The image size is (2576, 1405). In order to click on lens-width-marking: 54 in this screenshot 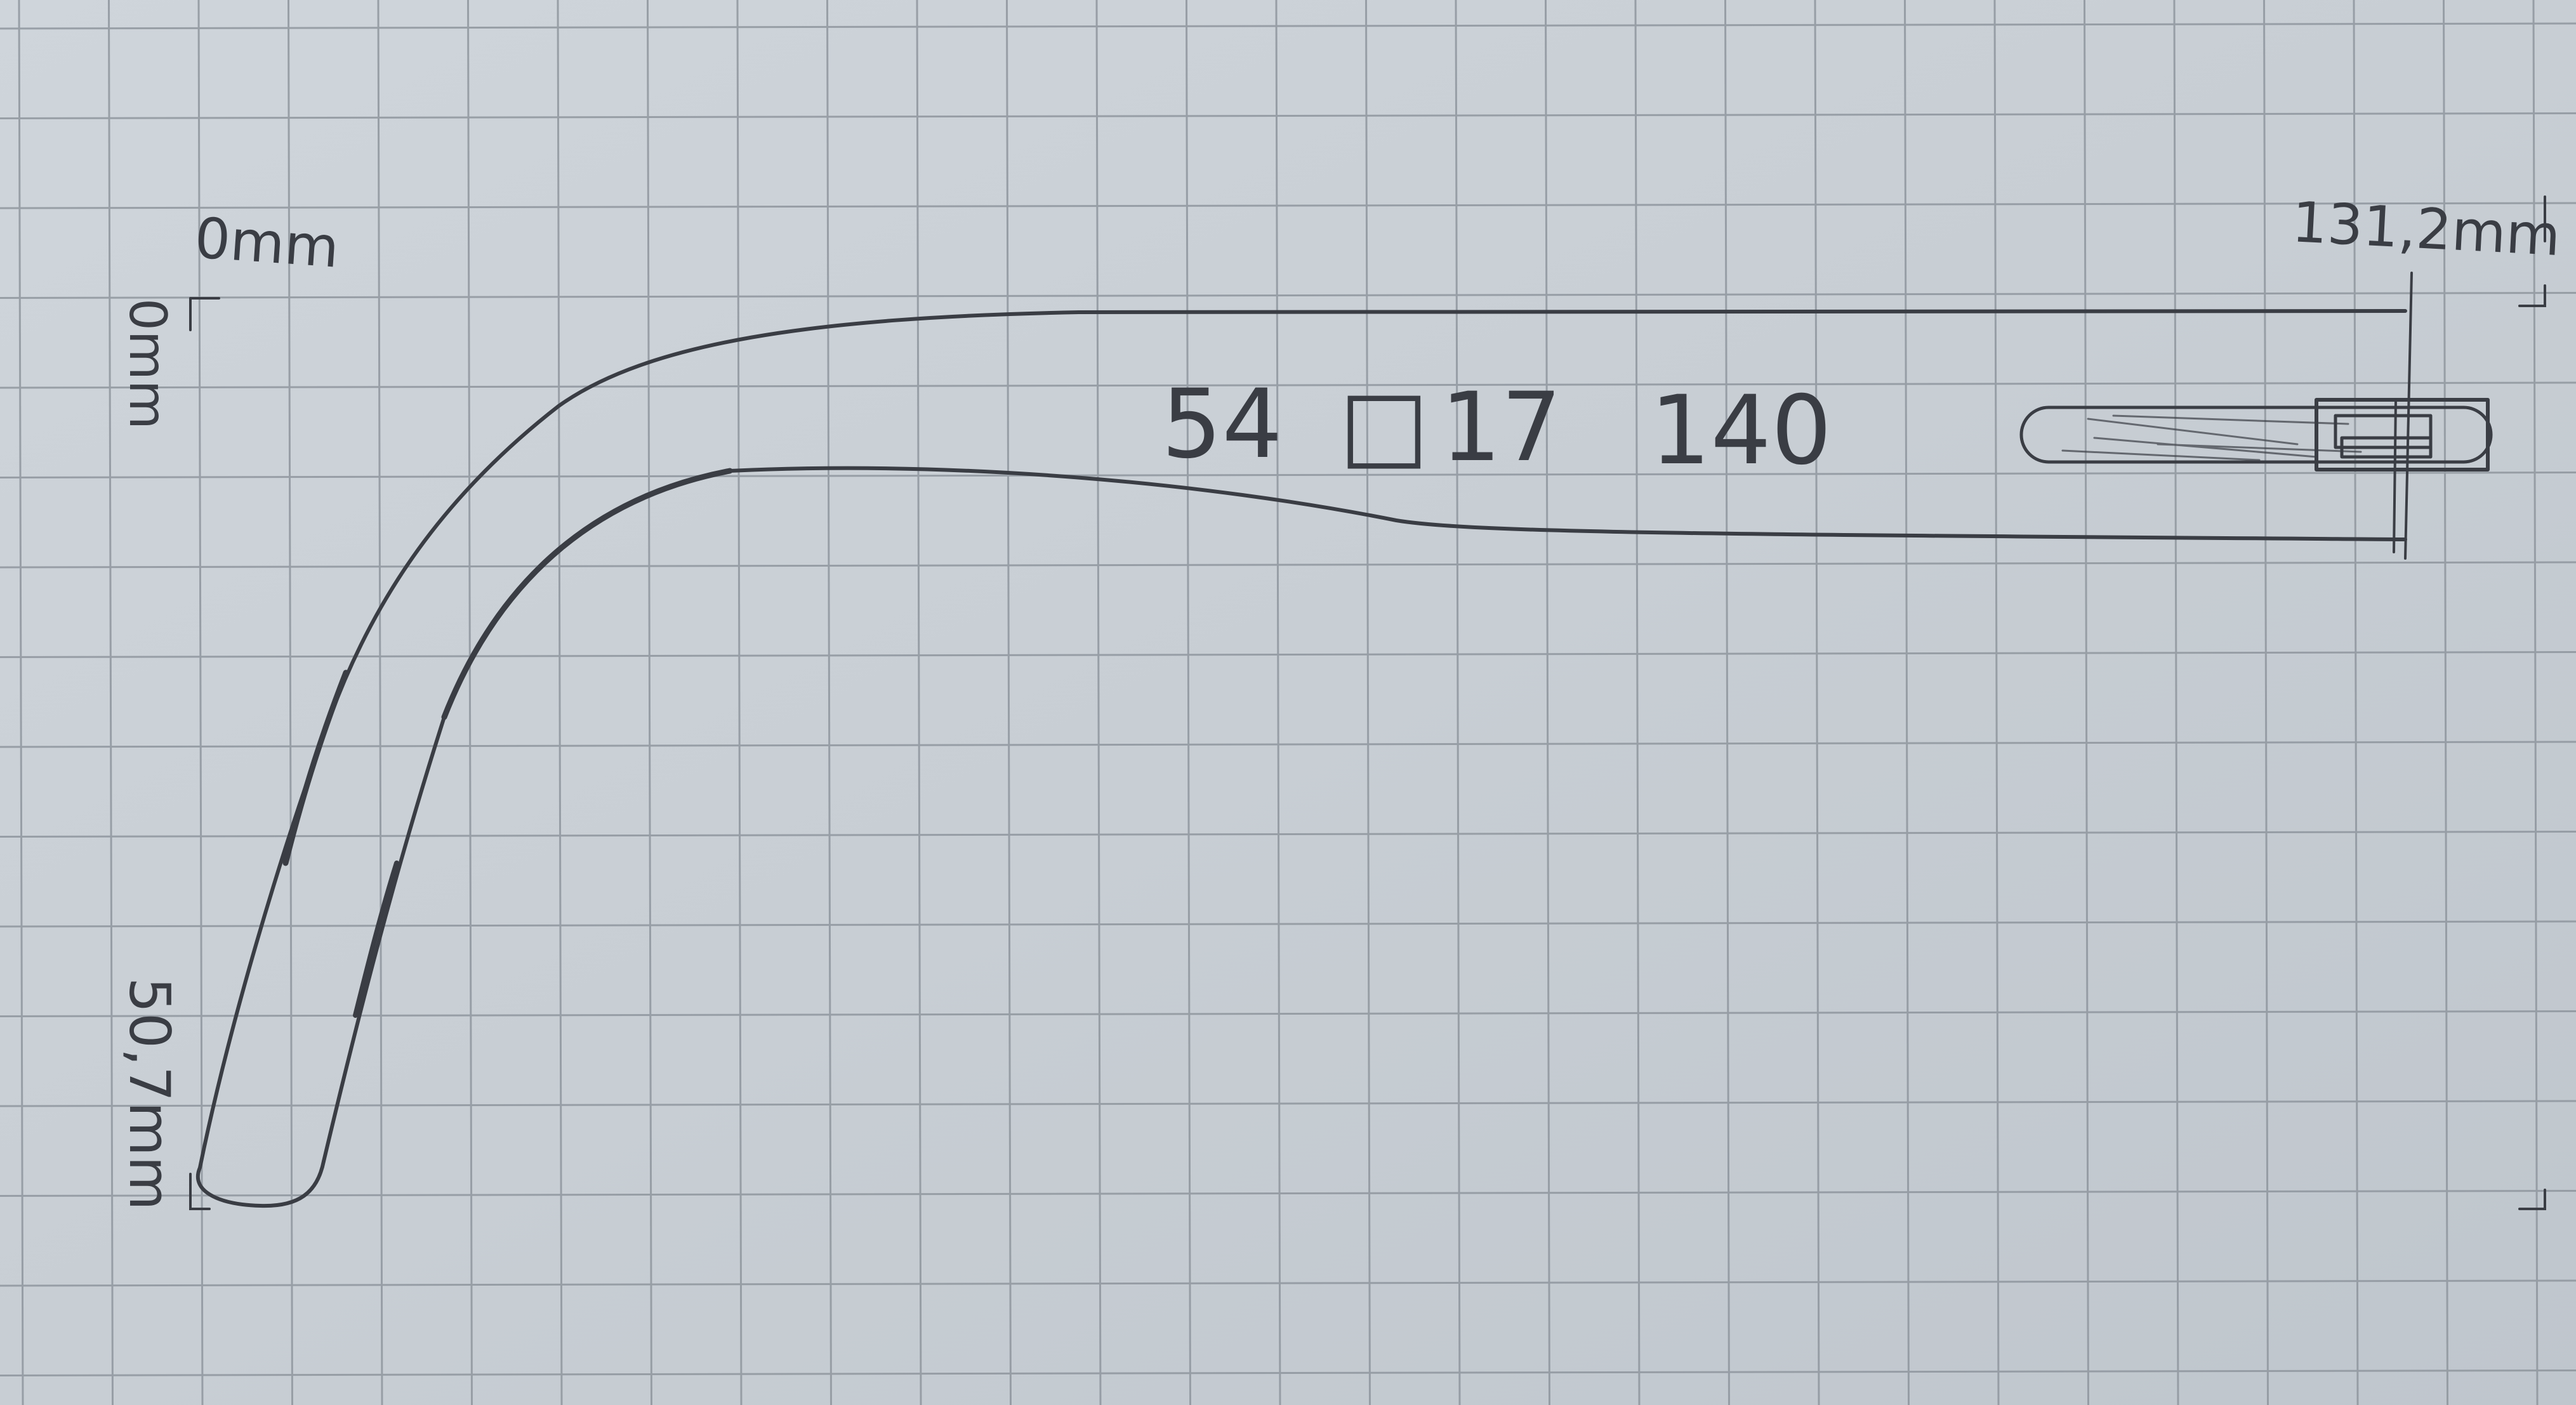, I will do `click(1222, 424)`.